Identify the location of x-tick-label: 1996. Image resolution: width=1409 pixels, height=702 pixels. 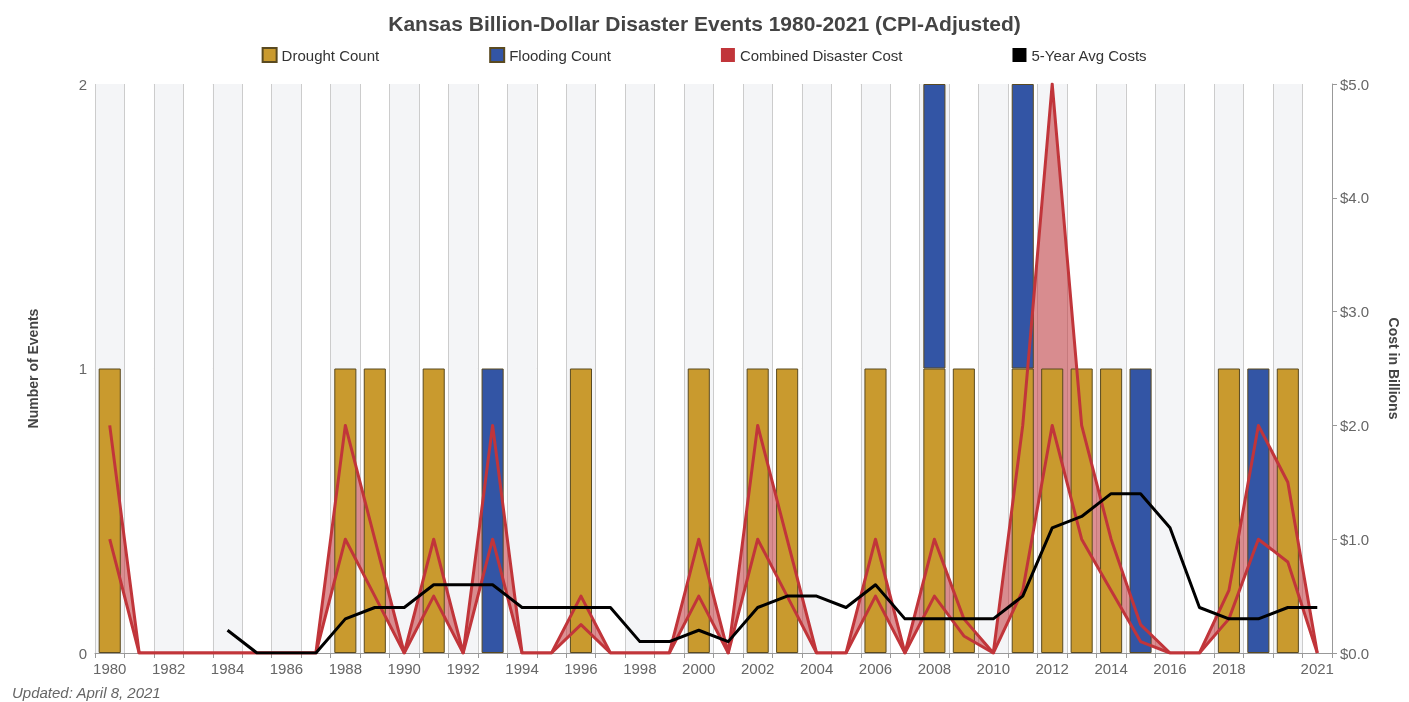
(581, 668).